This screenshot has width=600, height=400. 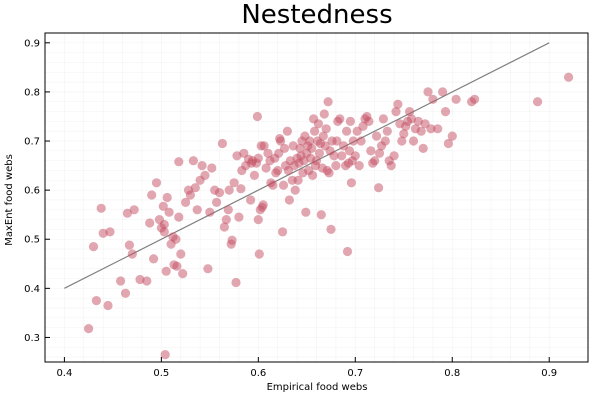 What do you see at coordinates (32, 191) in the screenshot?
I see `y-tick-label: 0.6` at bounding box center [32, 191].